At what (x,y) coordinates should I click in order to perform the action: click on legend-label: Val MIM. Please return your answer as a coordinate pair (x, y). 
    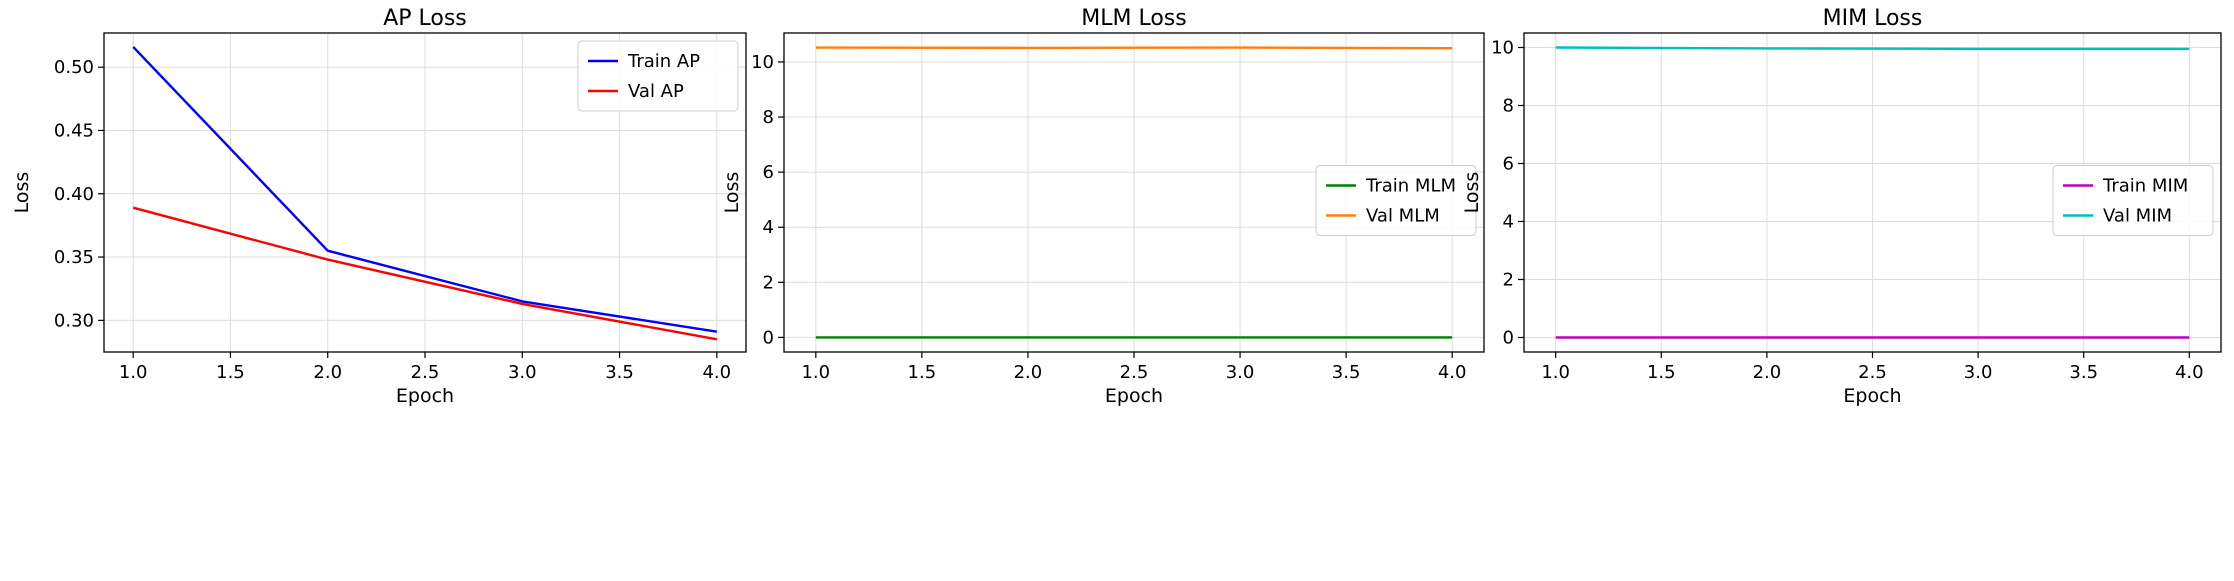
    Looking at the image, I should click on (2137, 216).